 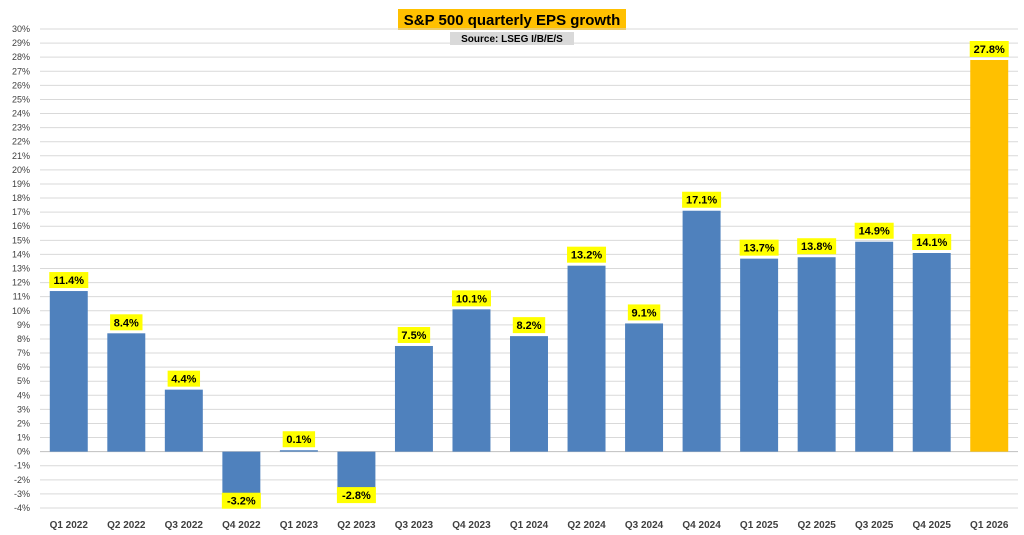 I want to click on data-label: 17.1%, so click(x=701, y=201).